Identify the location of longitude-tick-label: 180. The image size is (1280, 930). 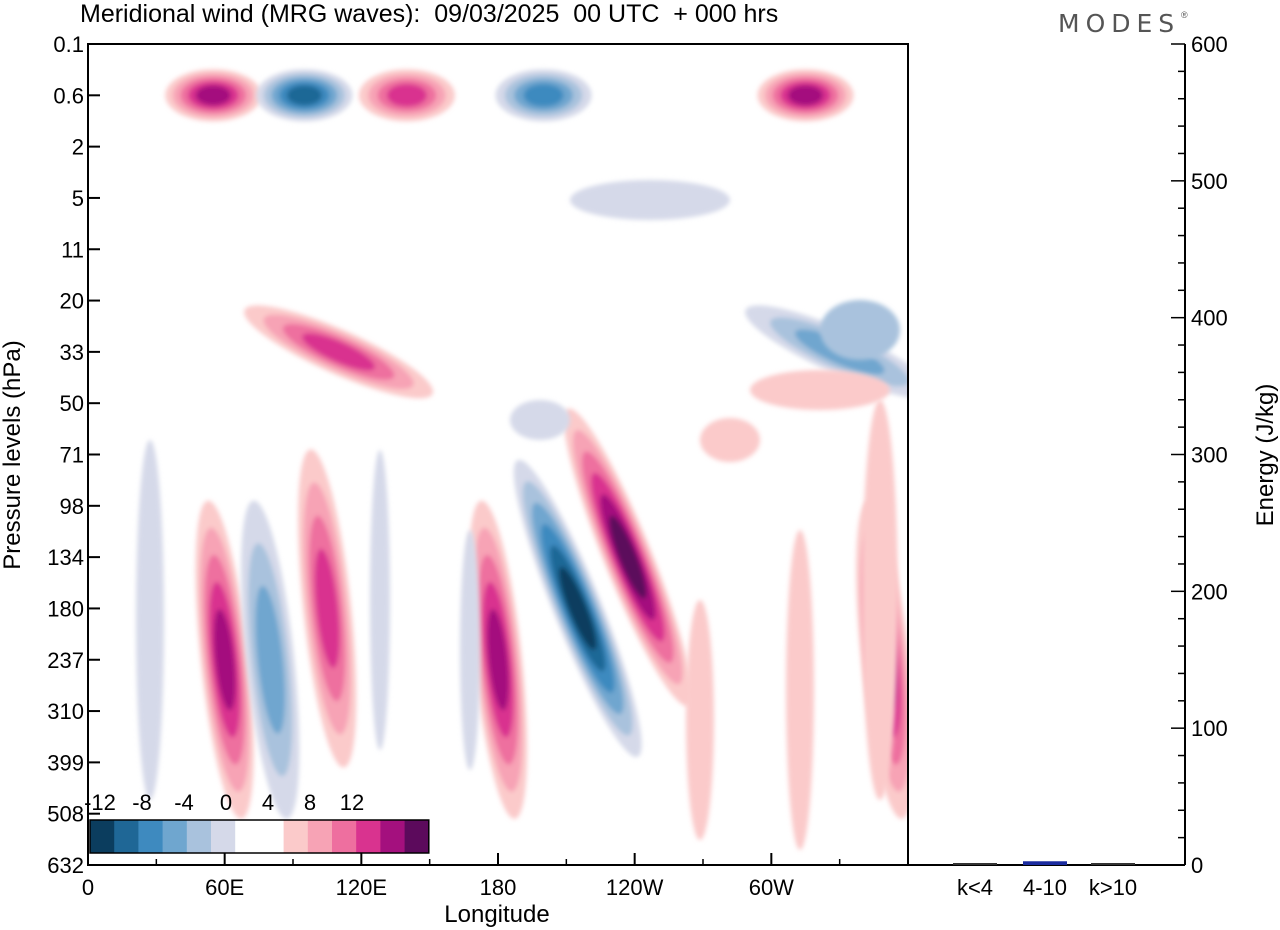
(498, 887).